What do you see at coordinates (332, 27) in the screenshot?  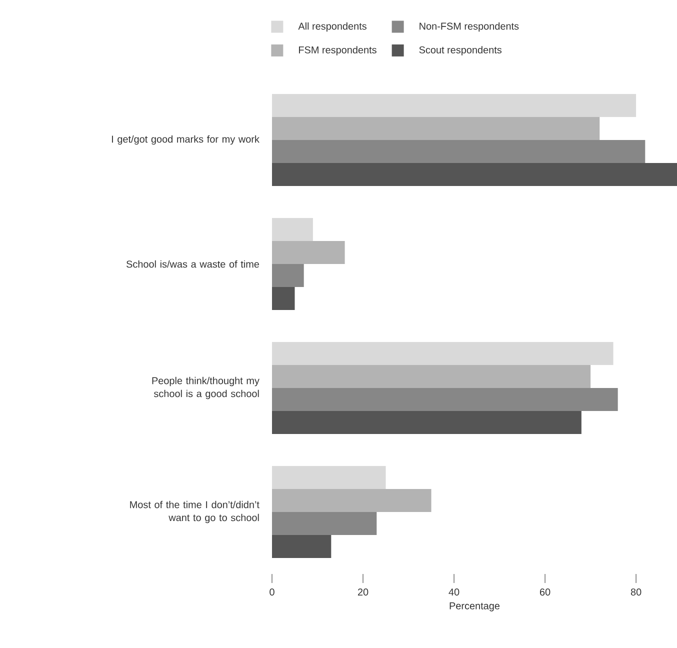 I see `legend-label: All respondents` at bounding box center [332, 27].